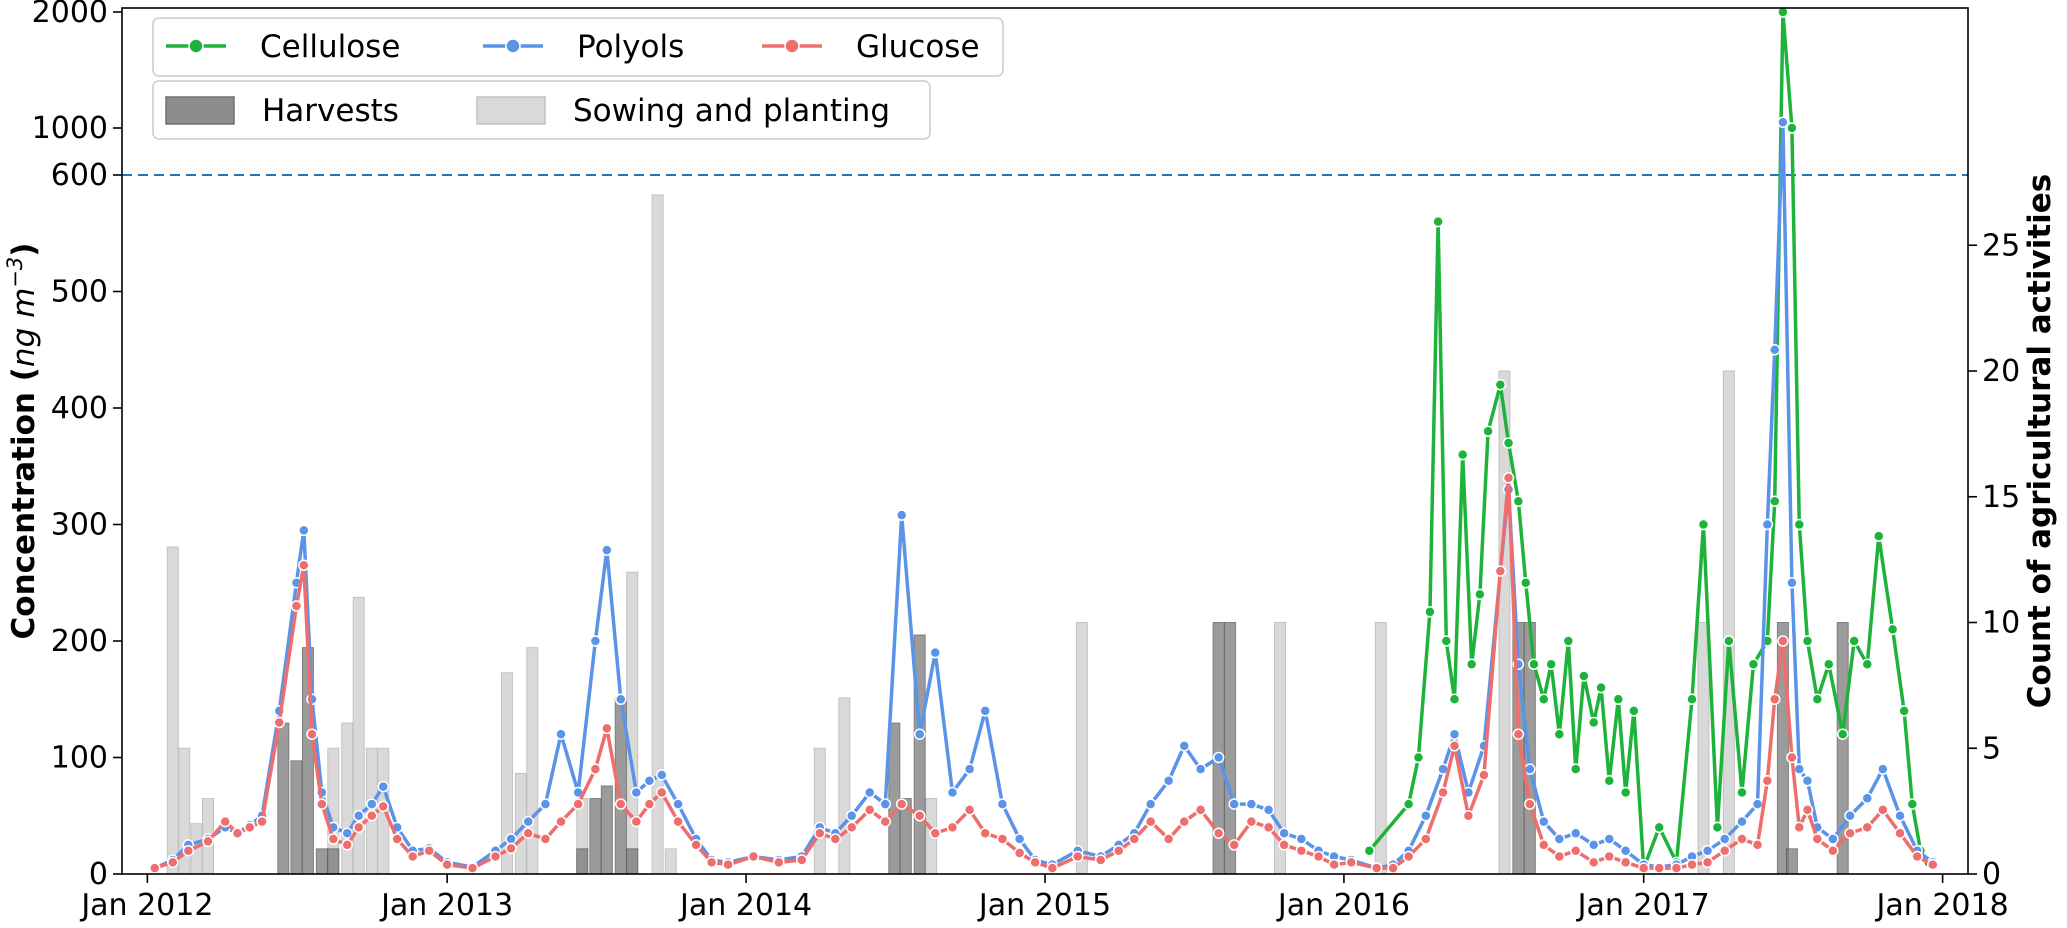  I want to click on x-tick-label: Jan 2013, so click(446, 905).